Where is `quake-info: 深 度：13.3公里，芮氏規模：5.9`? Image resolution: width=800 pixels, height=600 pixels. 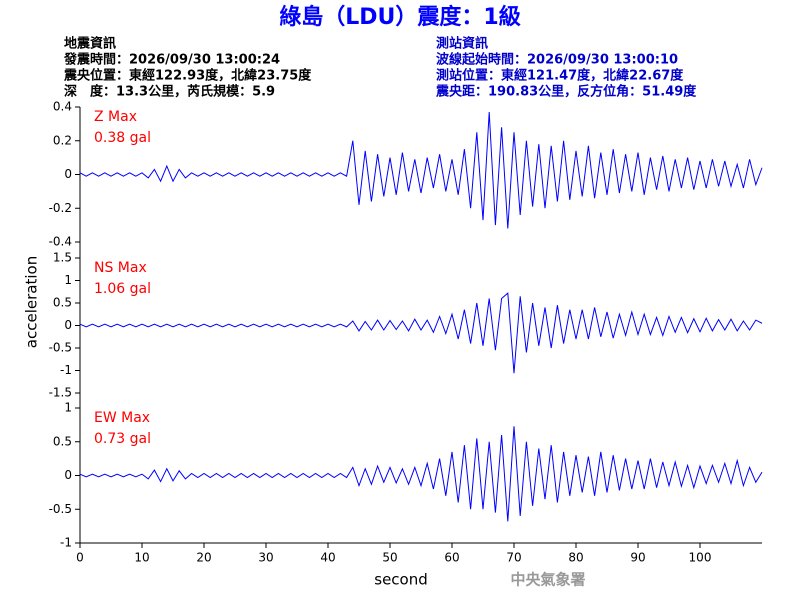 quake-info: 深 度：13.3公里，芮氏規模：5.9 is located at coordinates (169, 92).